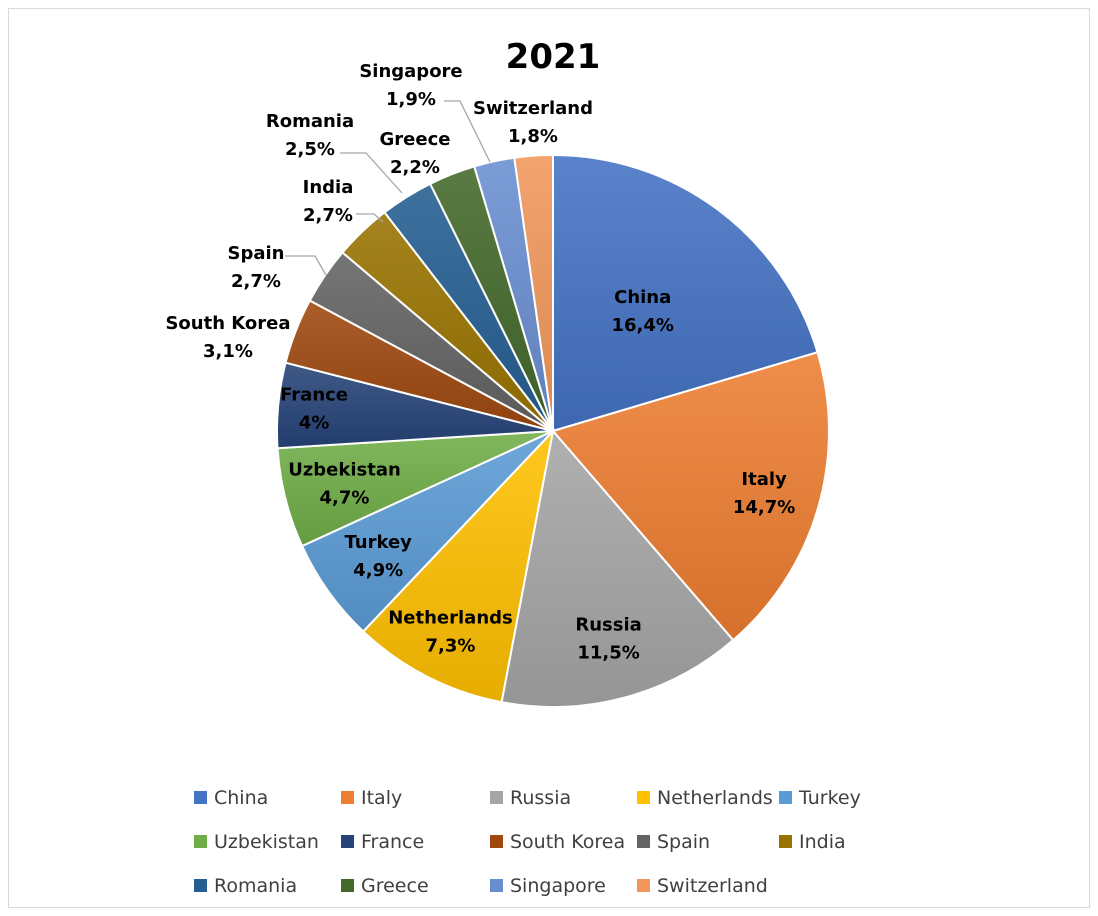 The height and width of the screenshot is (916, 1098). Describe the element at coordinates (712, 886) in the screenshot. I see `legend-label-switzerland: Switzerland` at that location.